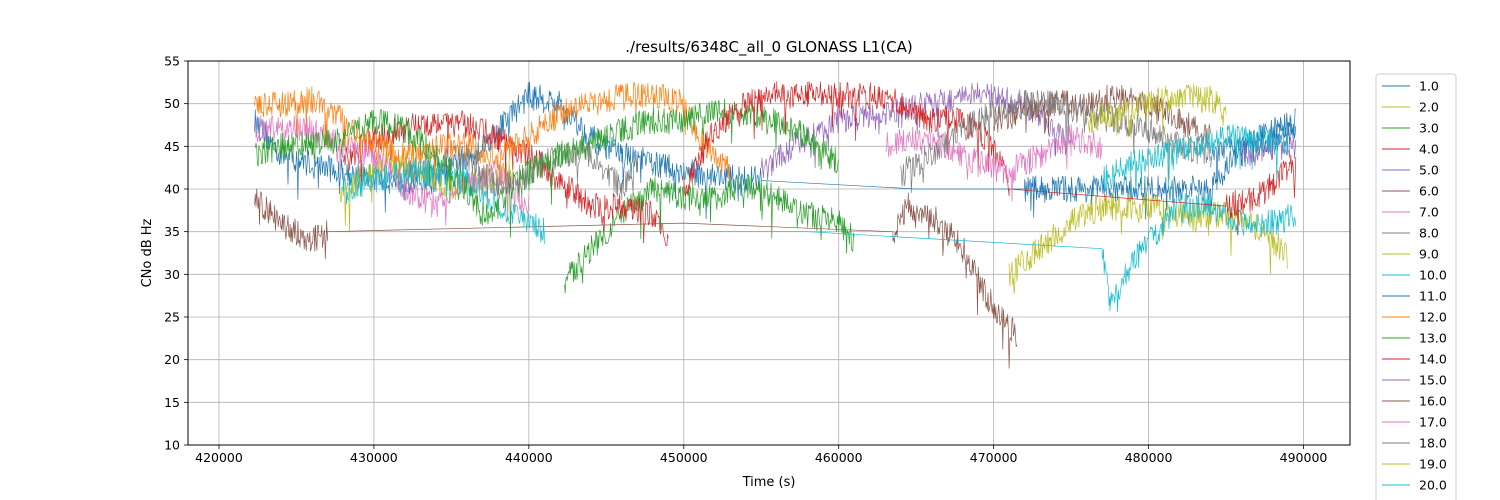  I want to click on legend-label: 20.0, so click(1433, 485).